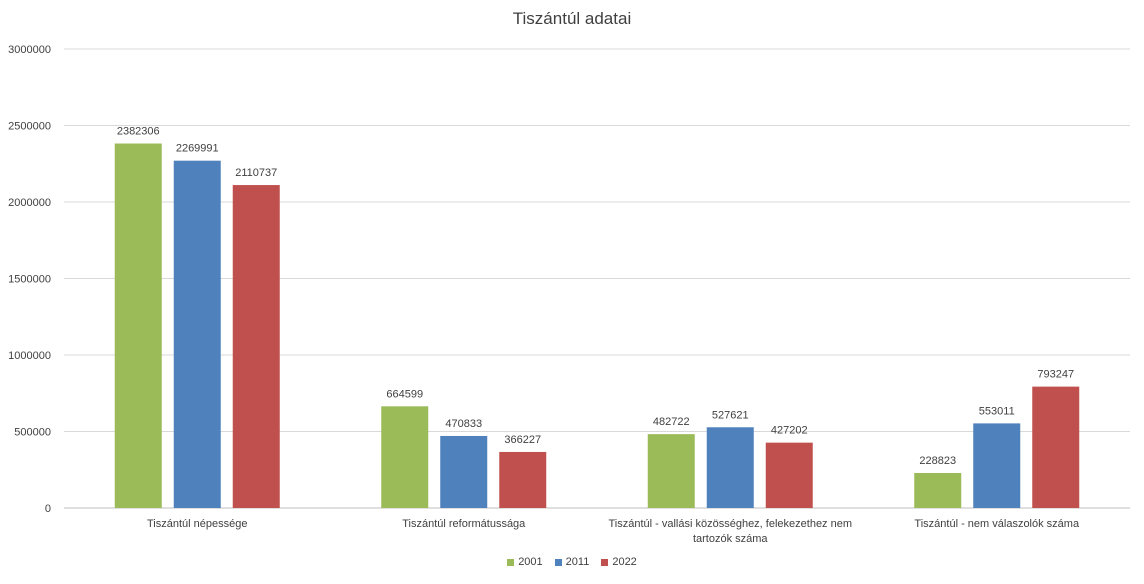  I want to click on y-tick-label: 1500000, so click(29, 280).